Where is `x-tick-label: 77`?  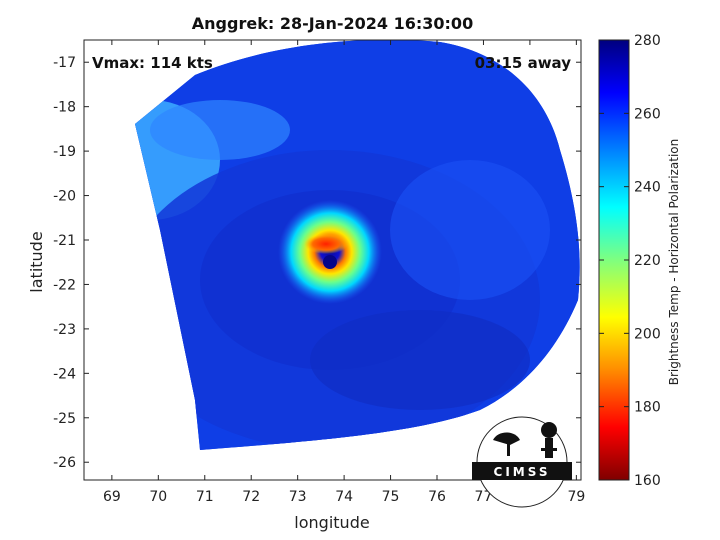
x-tick-label: 77 is located at coordinates (484, 497).